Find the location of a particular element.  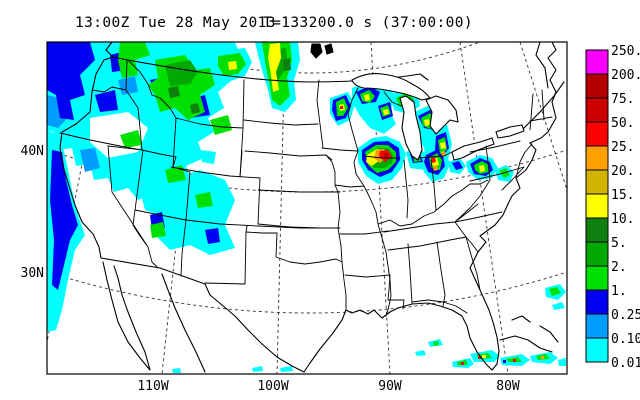

lon-axis-label: 90W is located at coordinates (390, 386).